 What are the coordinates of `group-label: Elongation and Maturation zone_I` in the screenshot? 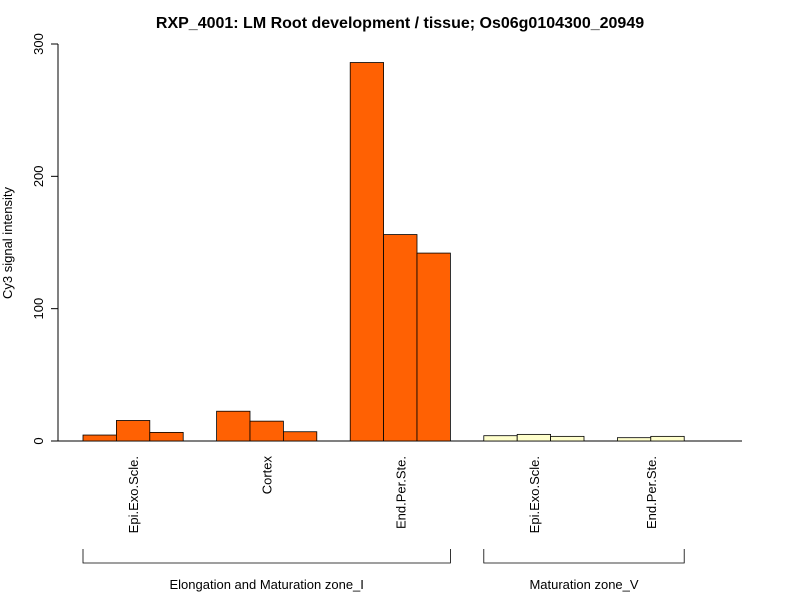 It's located at (266, 584).